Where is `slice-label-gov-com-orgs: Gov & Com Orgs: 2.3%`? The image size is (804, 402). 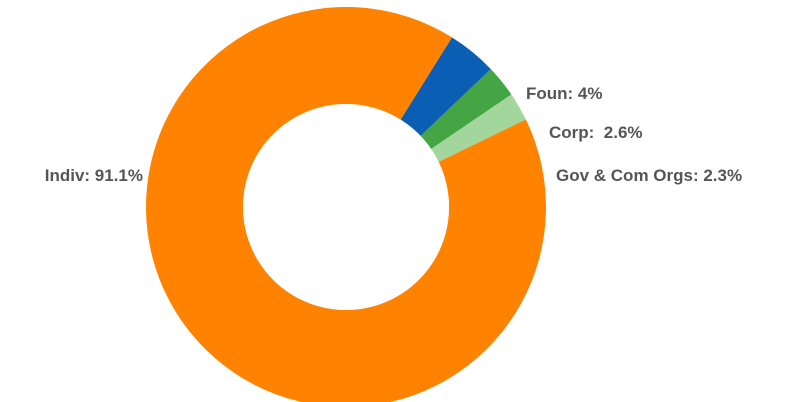
slice-label-gov-com-orgs: Gov & Com Orgs: 2.3% is located at coordinates (649, 175).